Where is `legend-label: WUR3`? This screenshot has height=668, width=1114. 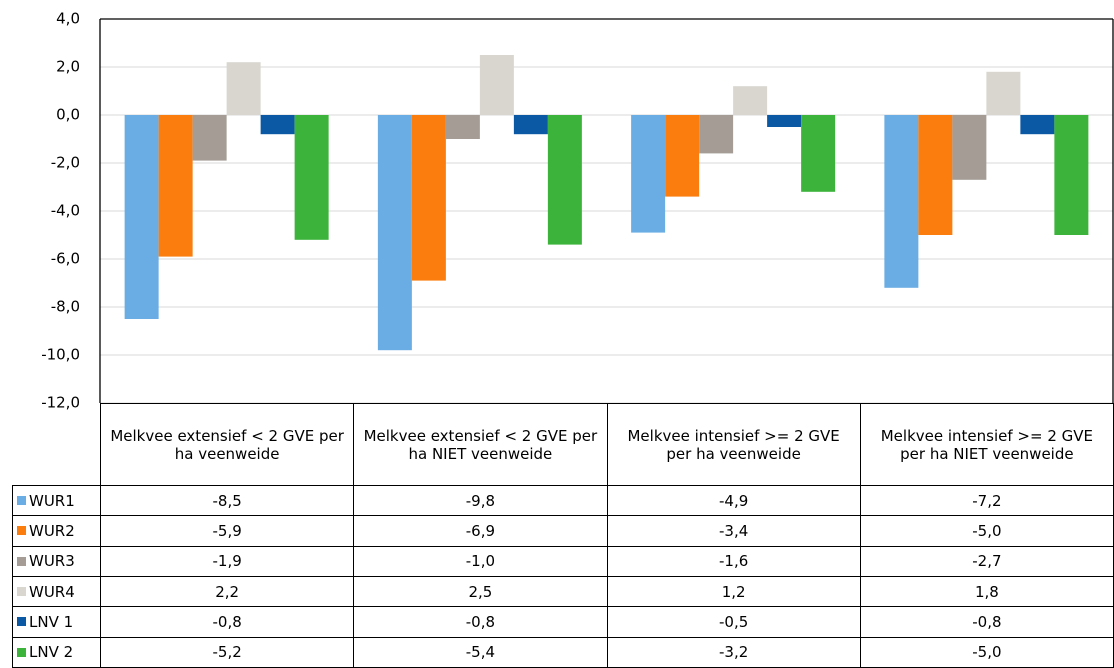 legend-label: WUR3 is located at coordinates (52, 561).